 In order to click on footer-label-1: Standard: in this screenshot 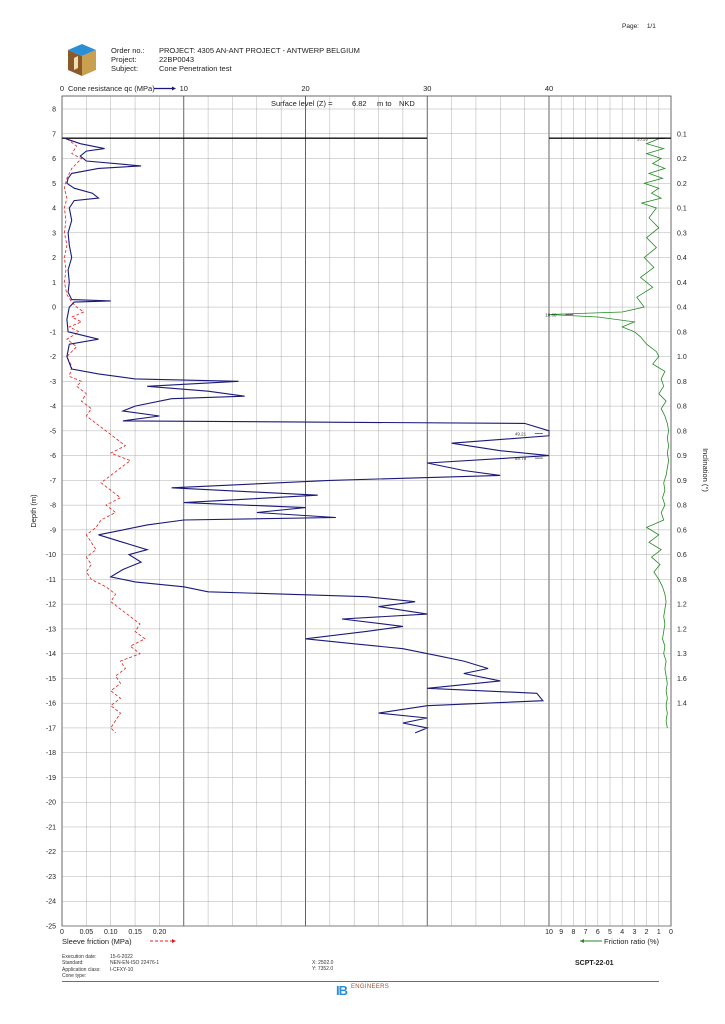, I will do `click(73, 963)`.